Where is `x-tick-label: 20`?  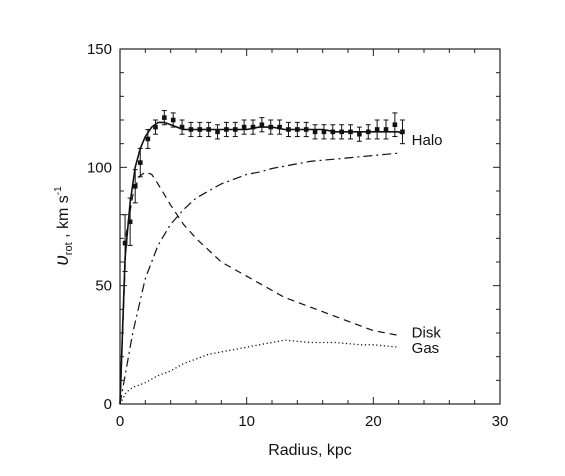 x-tick-label: 20 is located at coordinates (373, 421).